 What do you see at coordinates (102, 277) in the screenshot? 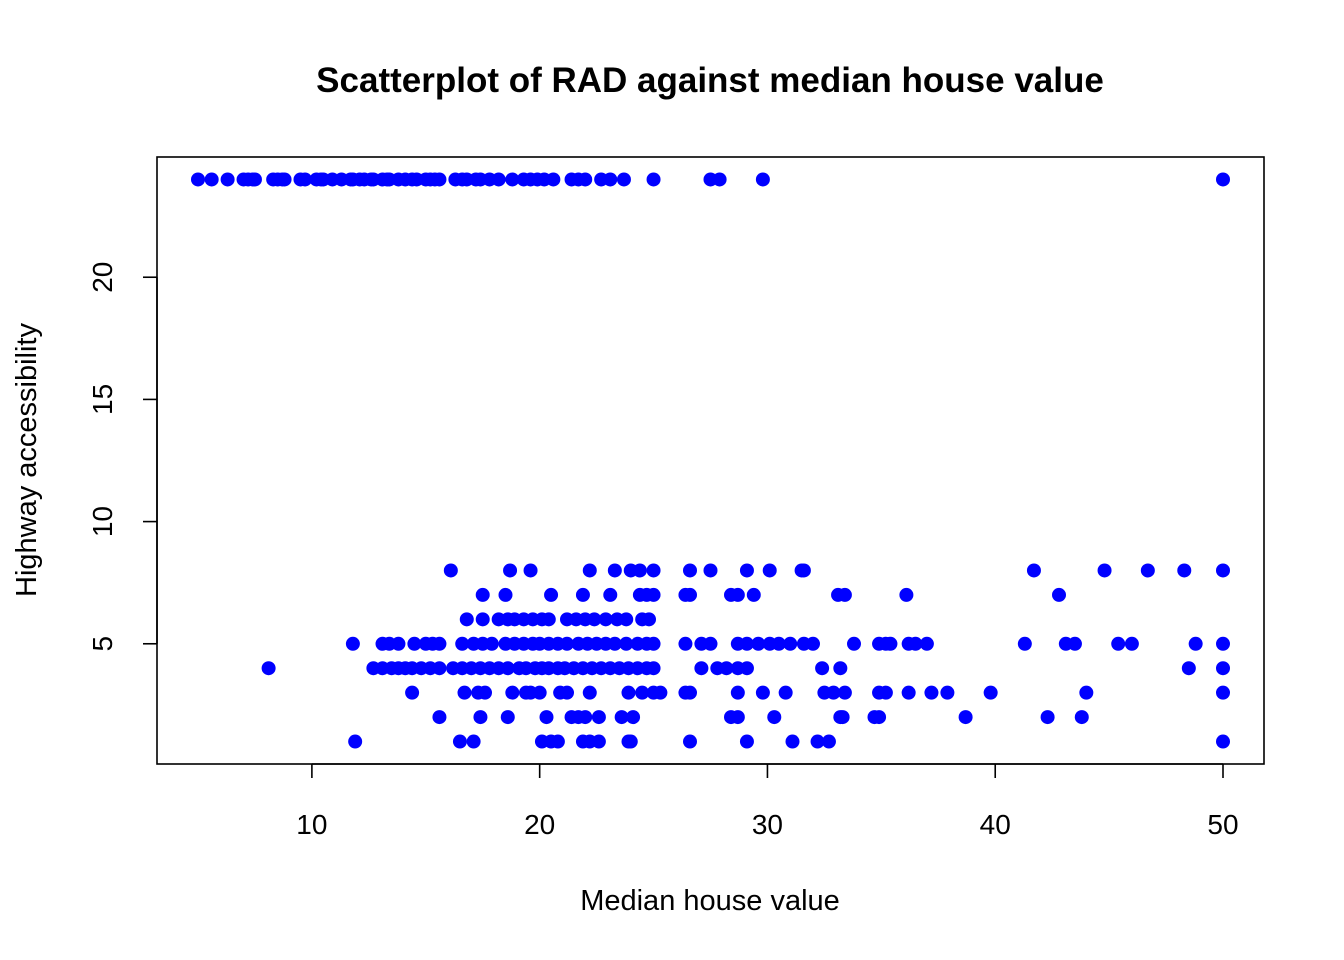
I see `y-tick-label: 20` at bounding box center [102, 277].